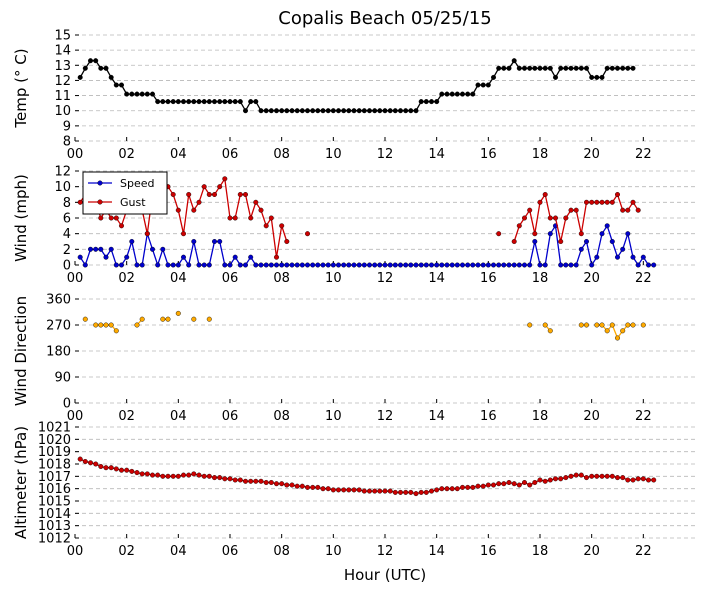  What do you see at coordinates (54, 440) in the screenshot?
I see `y-tick-label: 1020` at bounding box center [54, 440].